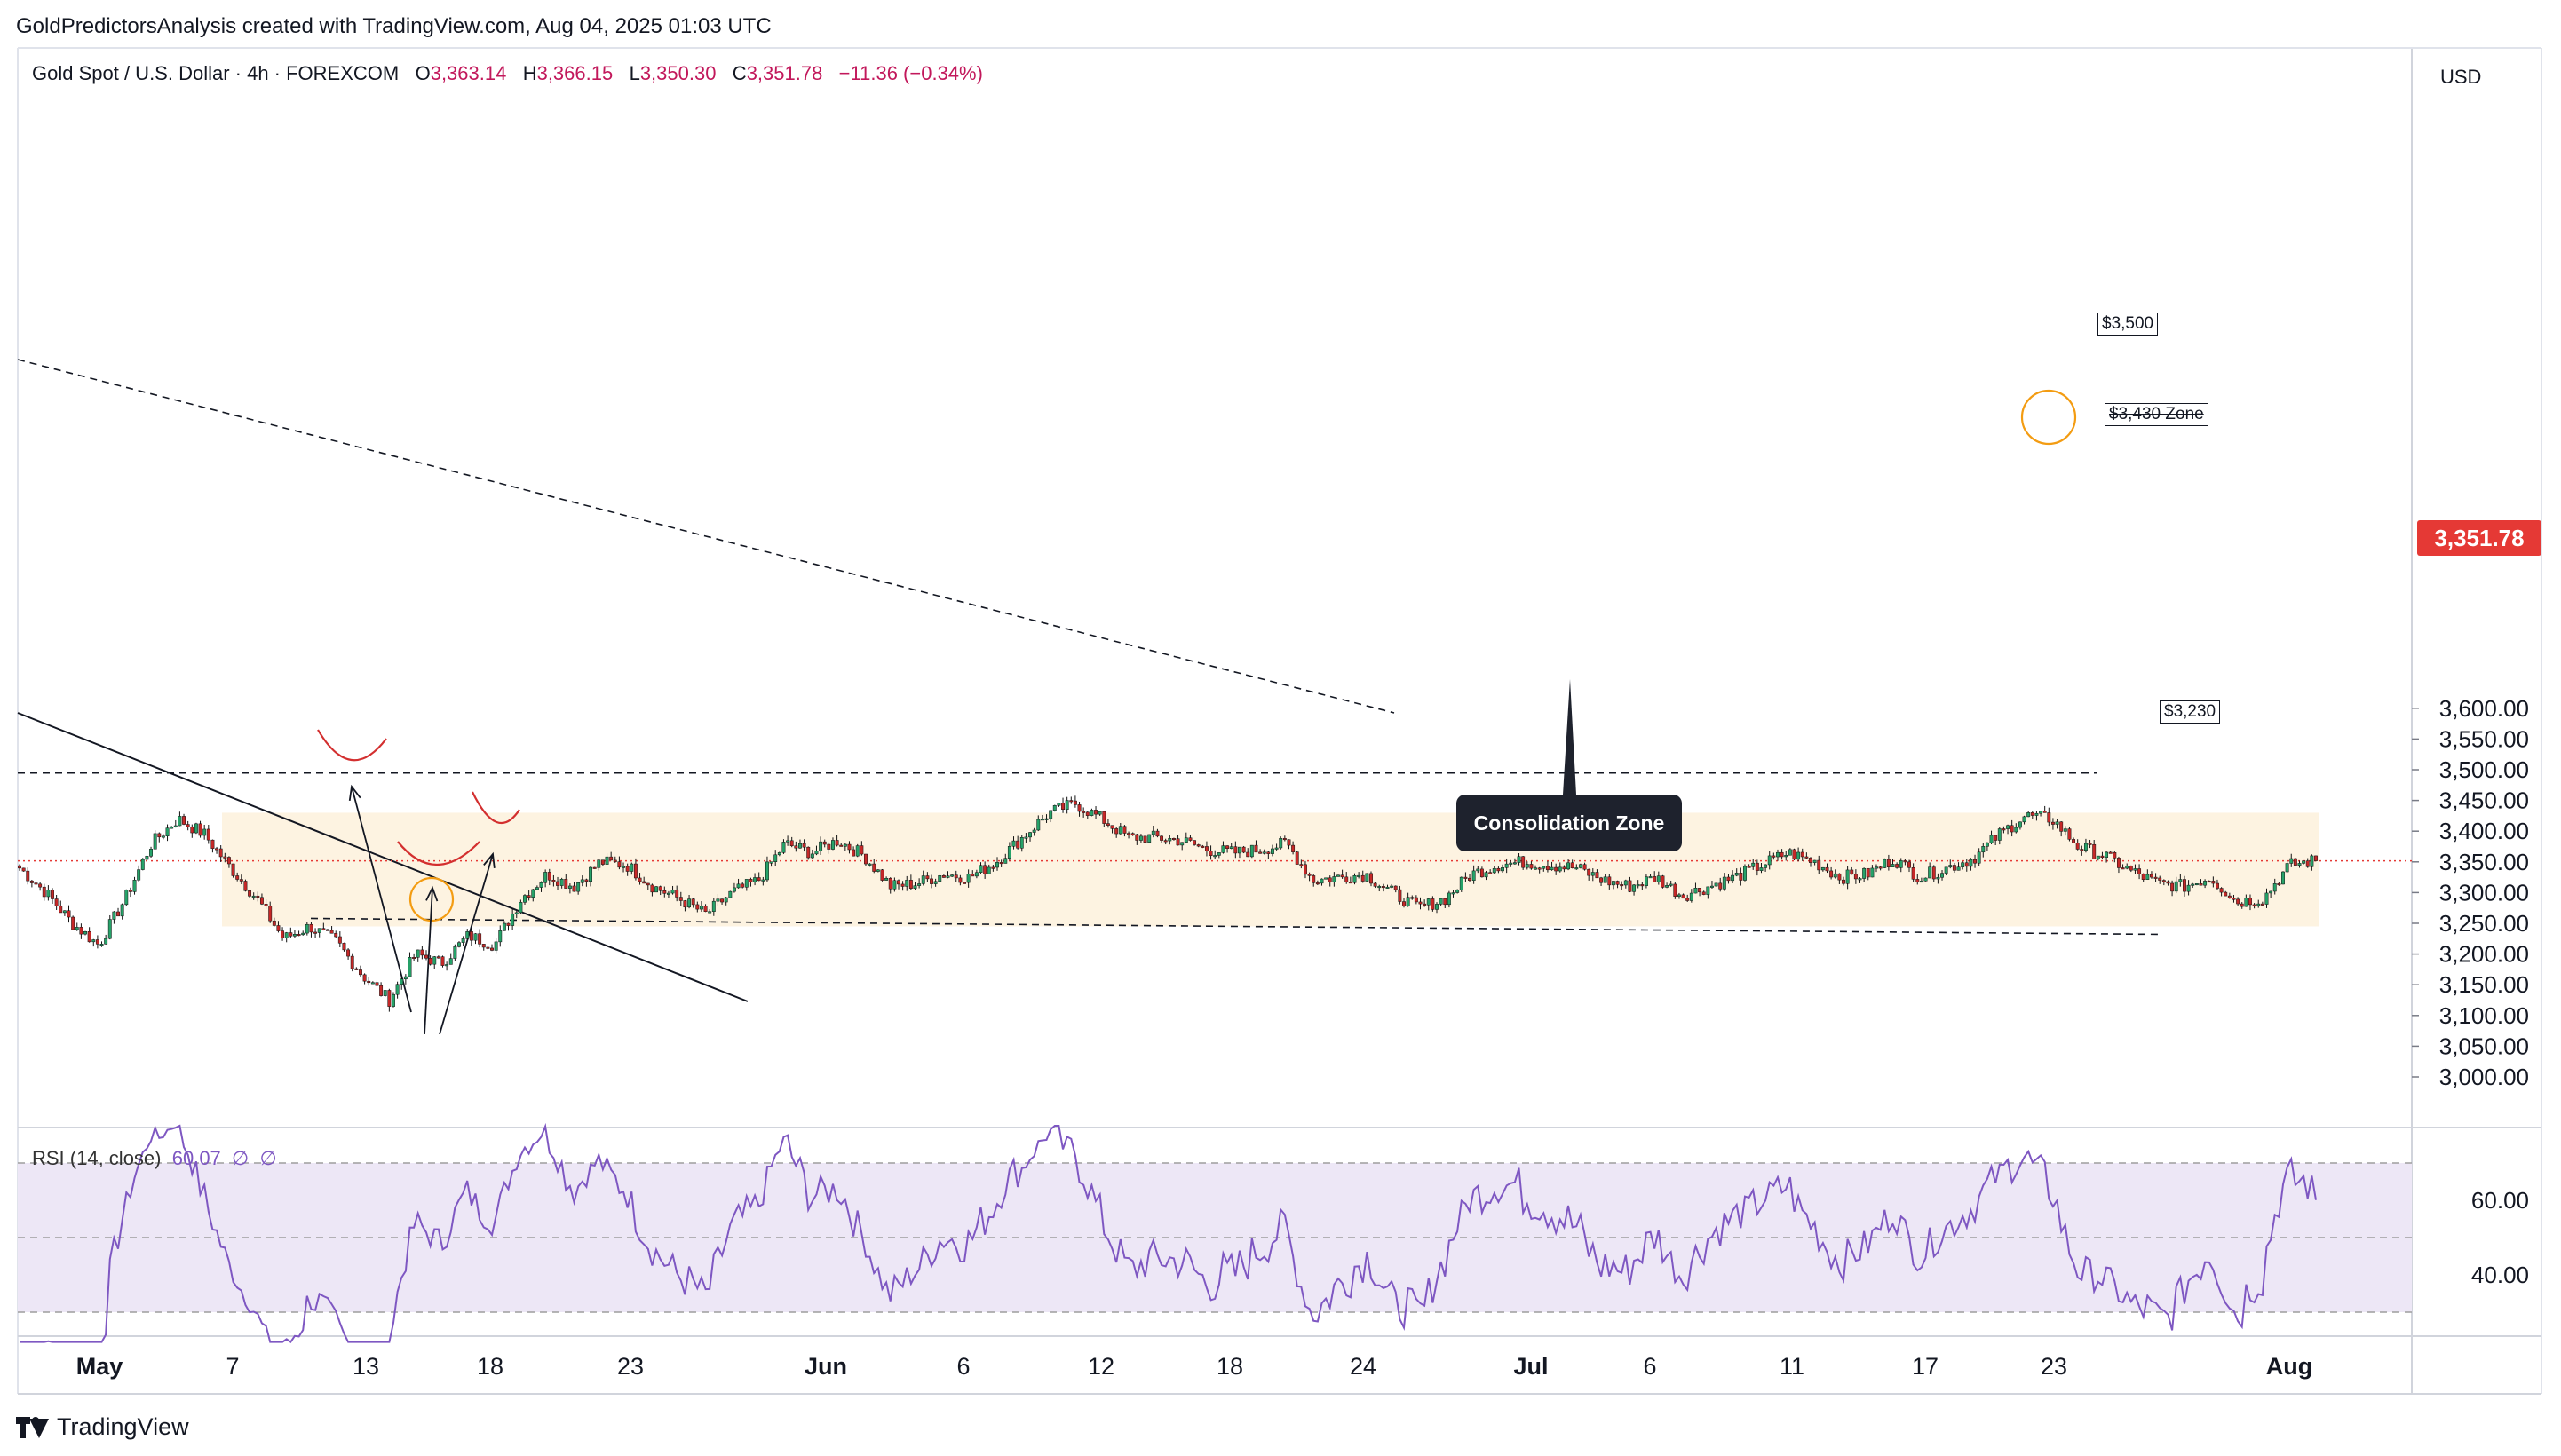  I want to click on level-label-3500: $3,500, so click(2128, 324).